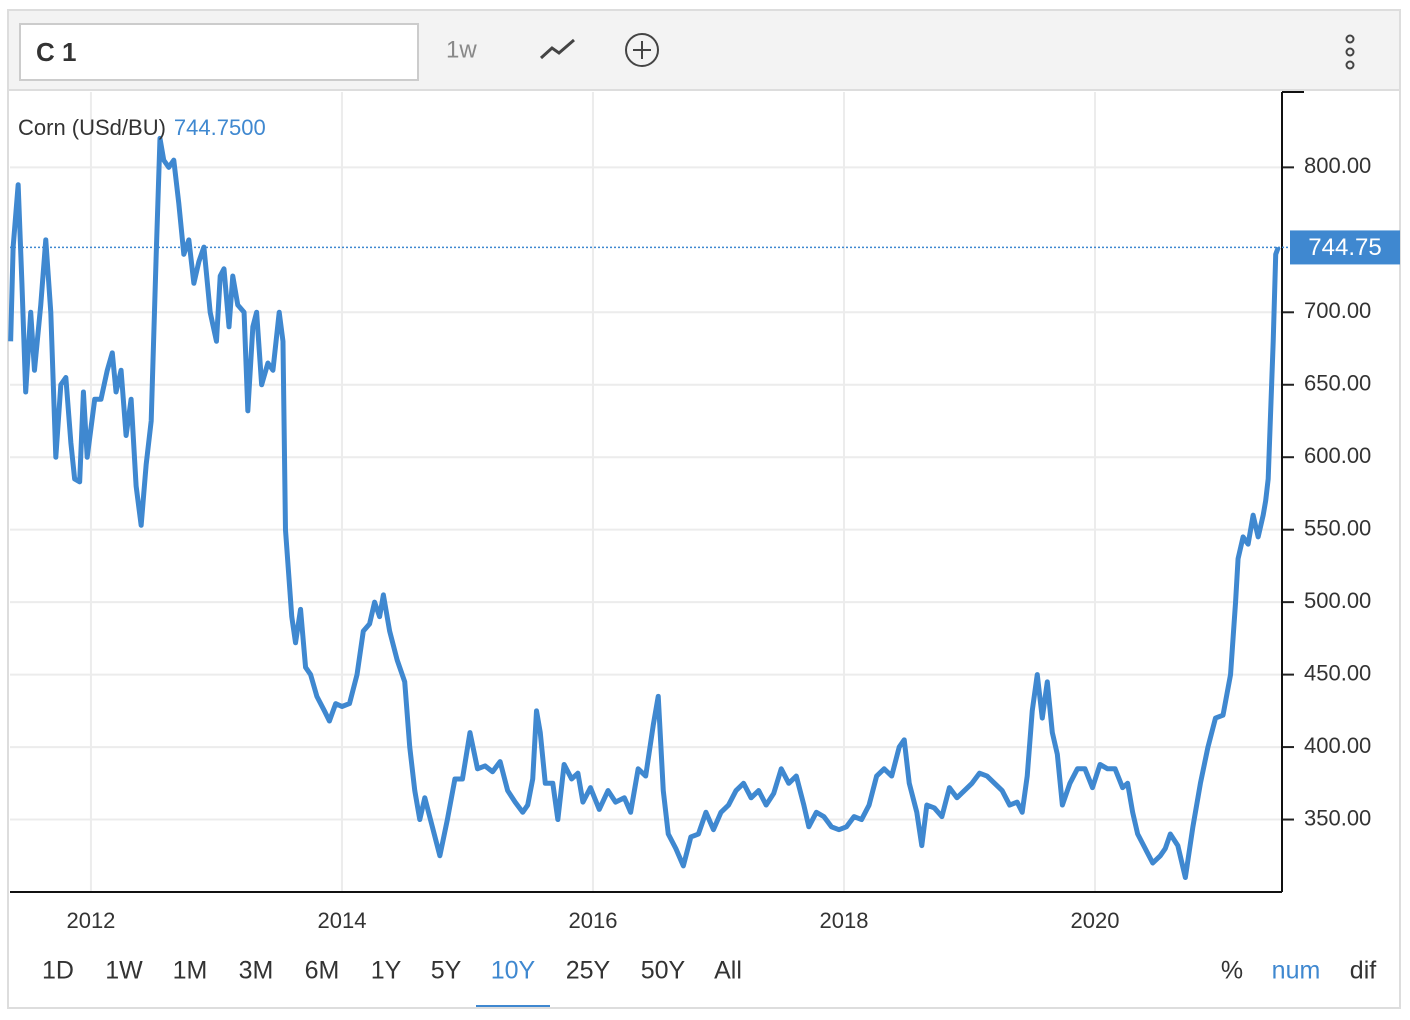 The height and width of the screenshot is (1020, 1410). What do you see at coordinates (1337, 455) in the screenshot?
I see `y-tick-label: 600.00` at bounding box center [1337, 455].